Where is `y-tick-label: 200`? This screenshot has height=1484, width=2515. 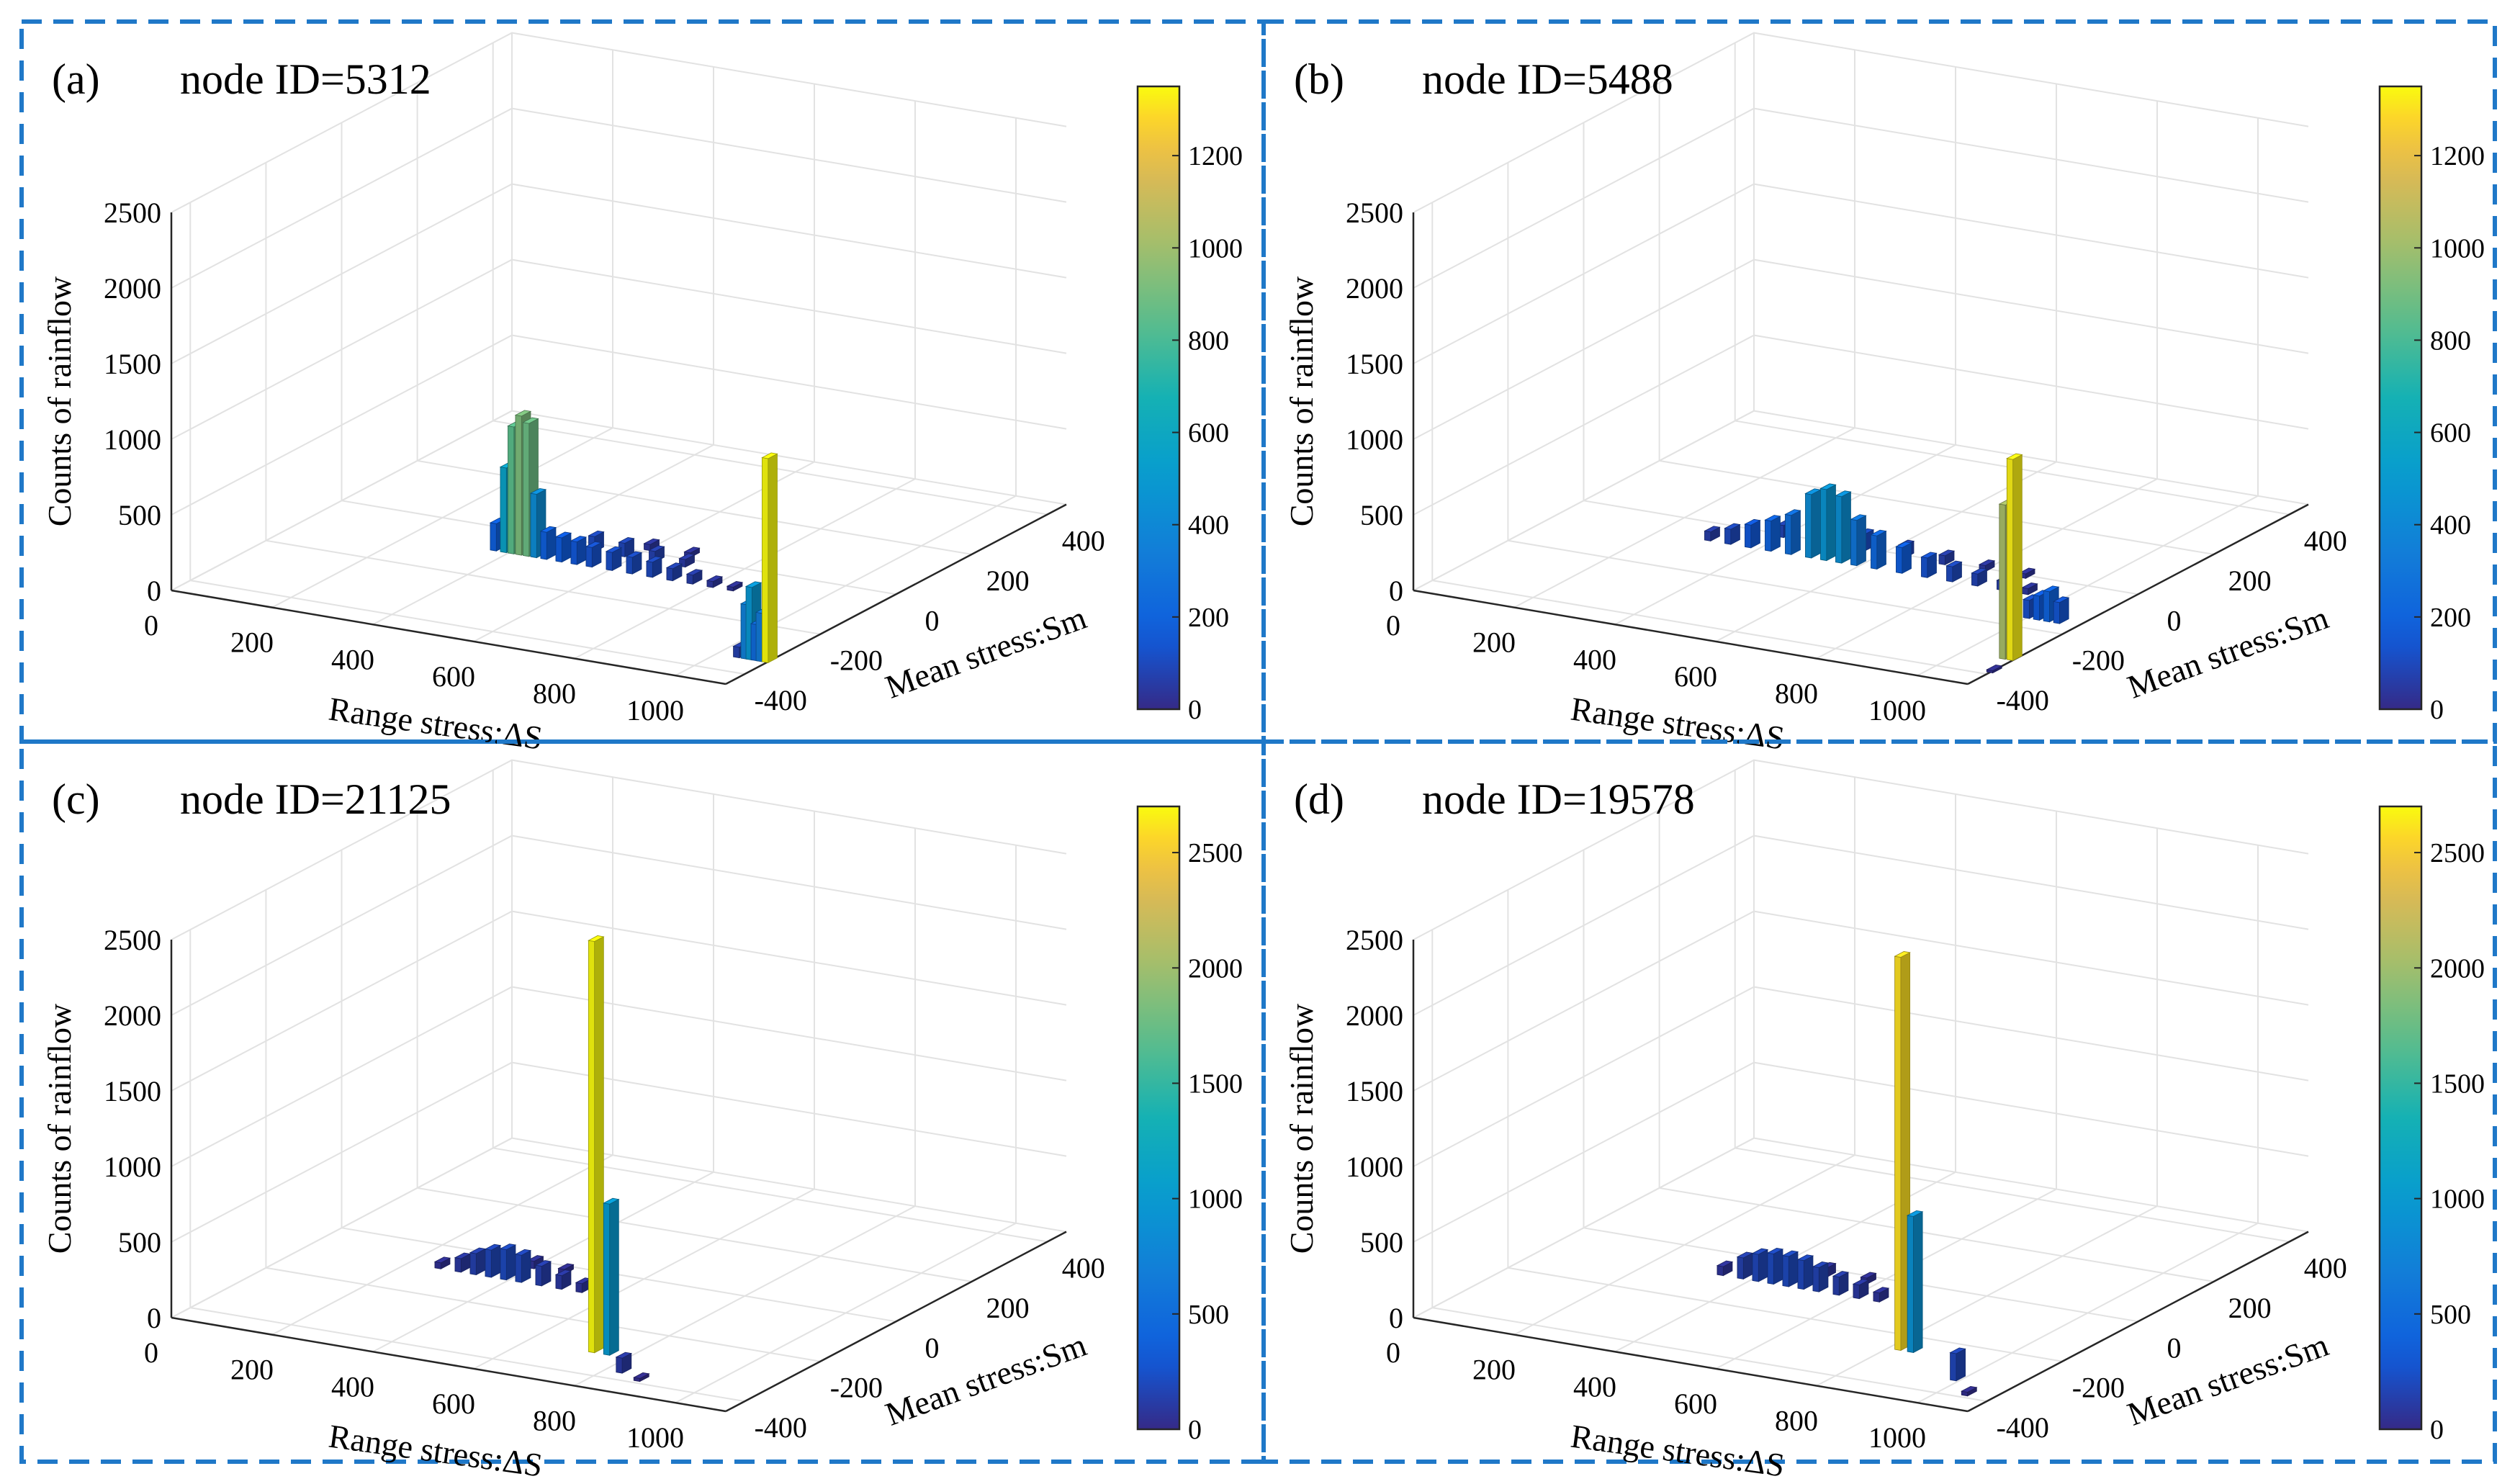 y-tick-label: 200 is located at coordinates (1008, 581).